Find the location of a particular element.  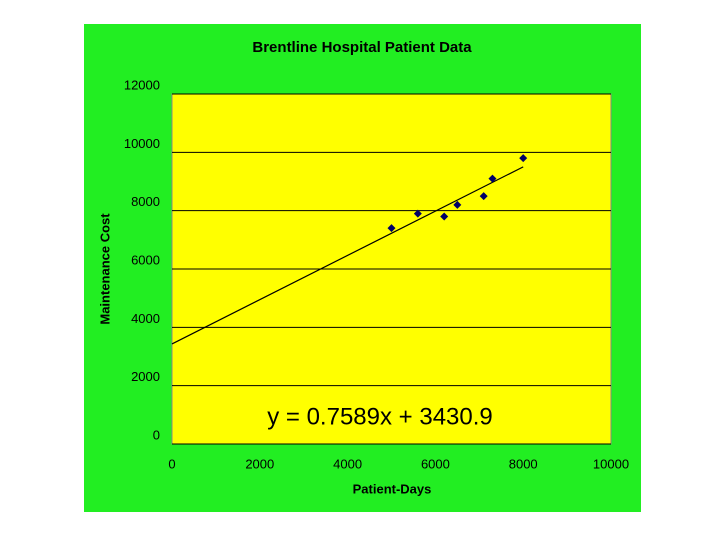

y-tick-label: 2000 is located at coordinates (145, 376).